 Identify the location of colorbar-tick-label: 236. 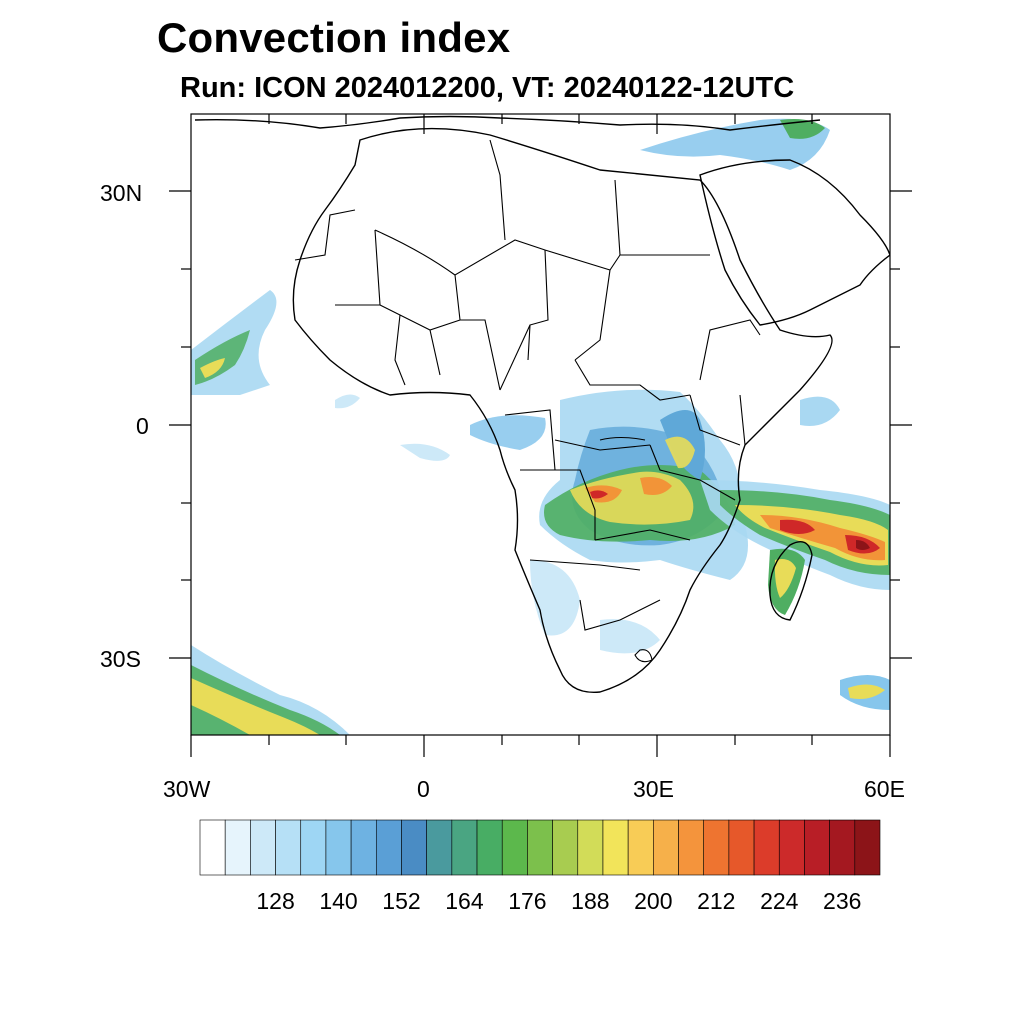
(842, 901).